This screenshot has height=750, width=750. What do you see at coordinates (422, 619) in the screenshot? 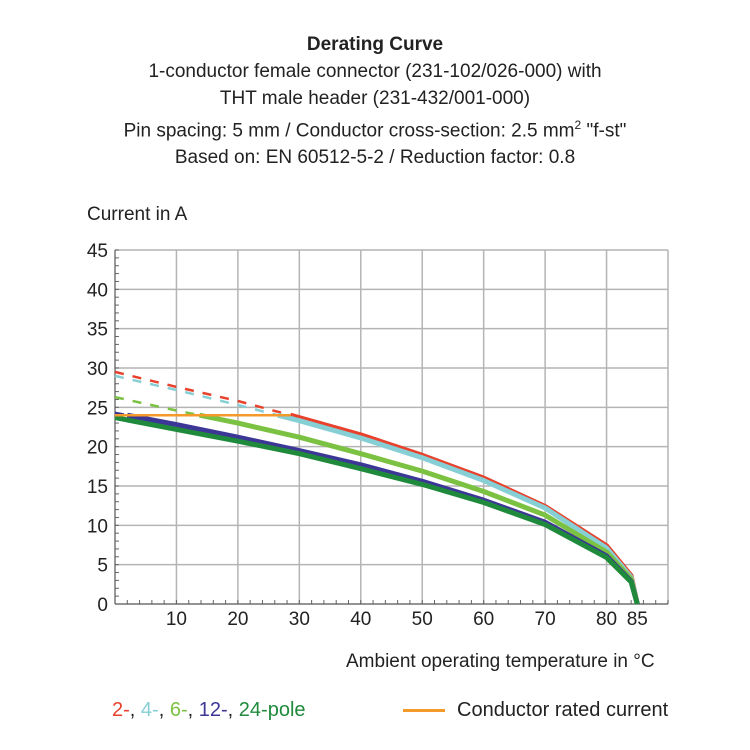
I see `x-tick-label: 50` at bounding box center [422, 619].